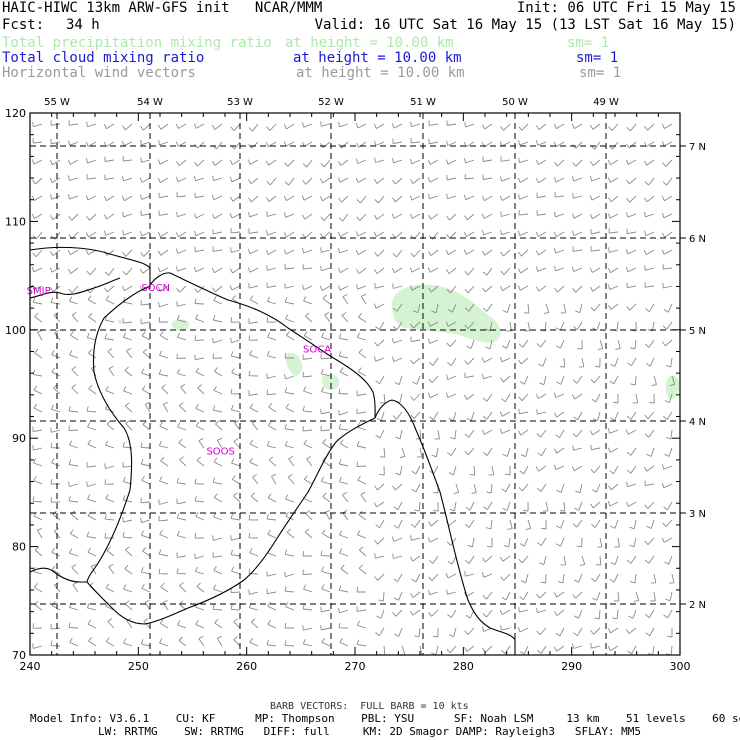  Describe the element at coordinates (39, 291) in the screenshot. I see `station-label-smjp: SMJP` at that location.